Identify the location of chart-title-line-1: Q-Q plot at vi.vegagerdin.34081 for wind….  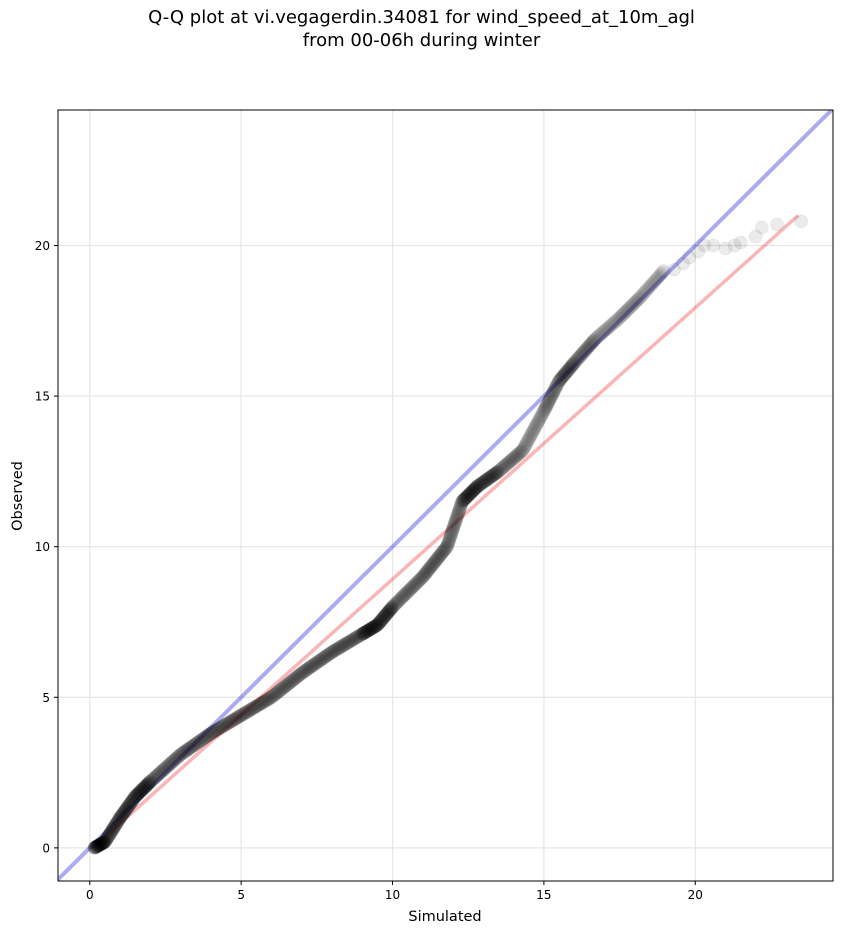
(421, 17).